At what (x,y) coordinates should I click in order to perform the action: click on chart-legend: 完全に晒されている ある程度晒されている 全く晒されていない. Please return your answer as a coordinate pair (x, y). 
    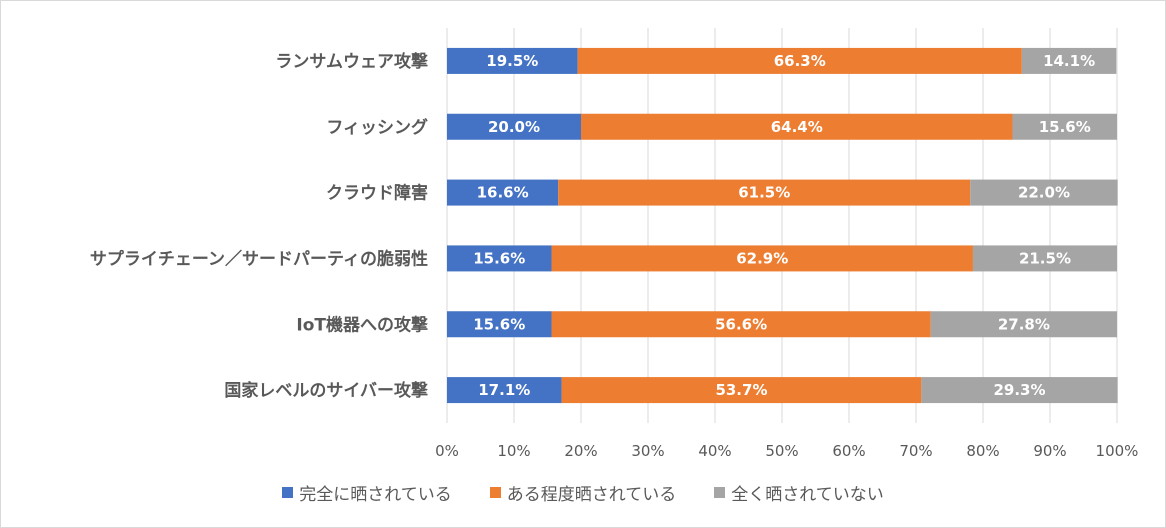
    Looking at the image, I should click on (583, 492).